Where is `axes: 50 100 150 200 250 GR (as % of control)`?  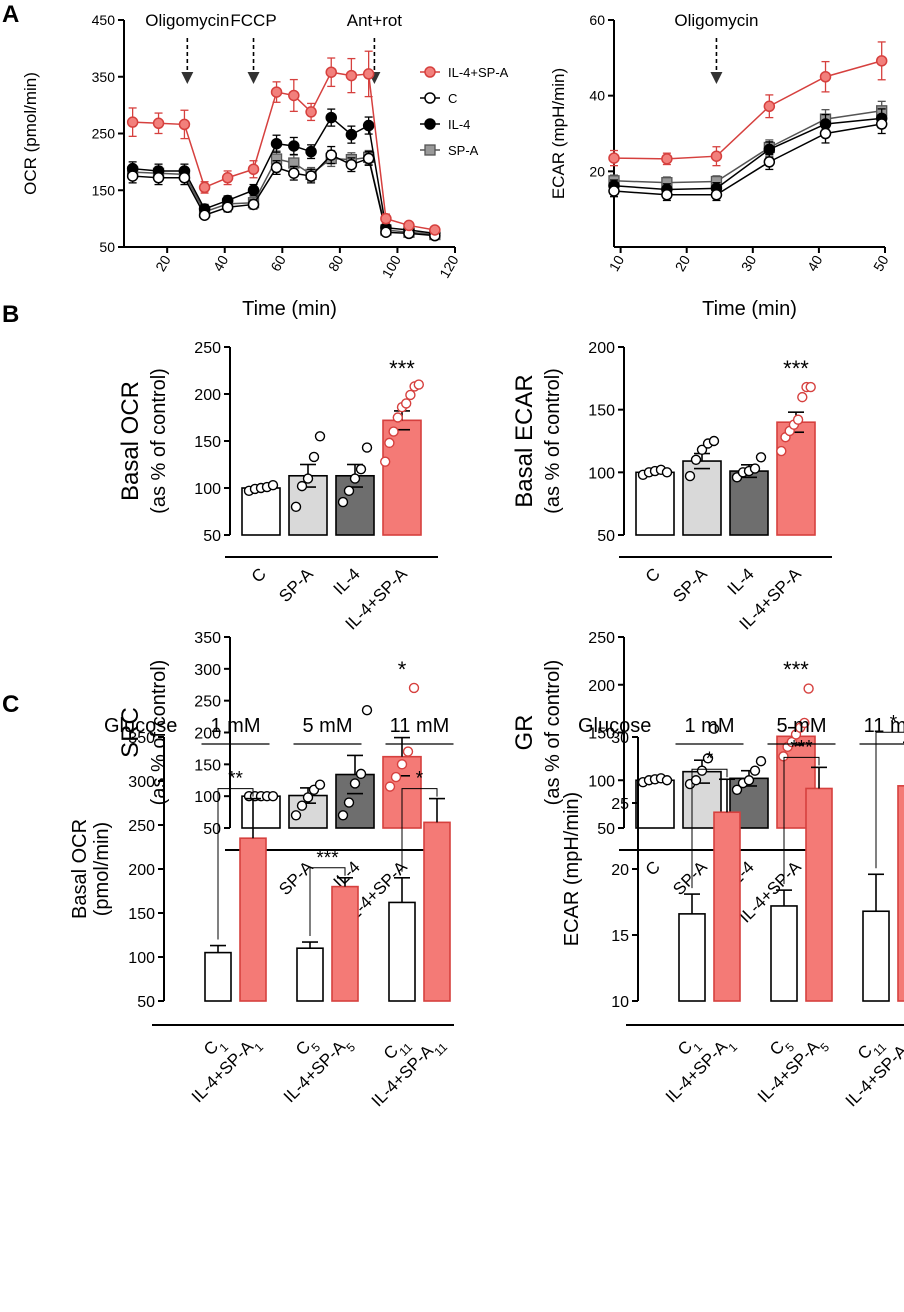
axes: 50 100 150 200 250 GR (as % of control) is located at coordinates (671, 740).